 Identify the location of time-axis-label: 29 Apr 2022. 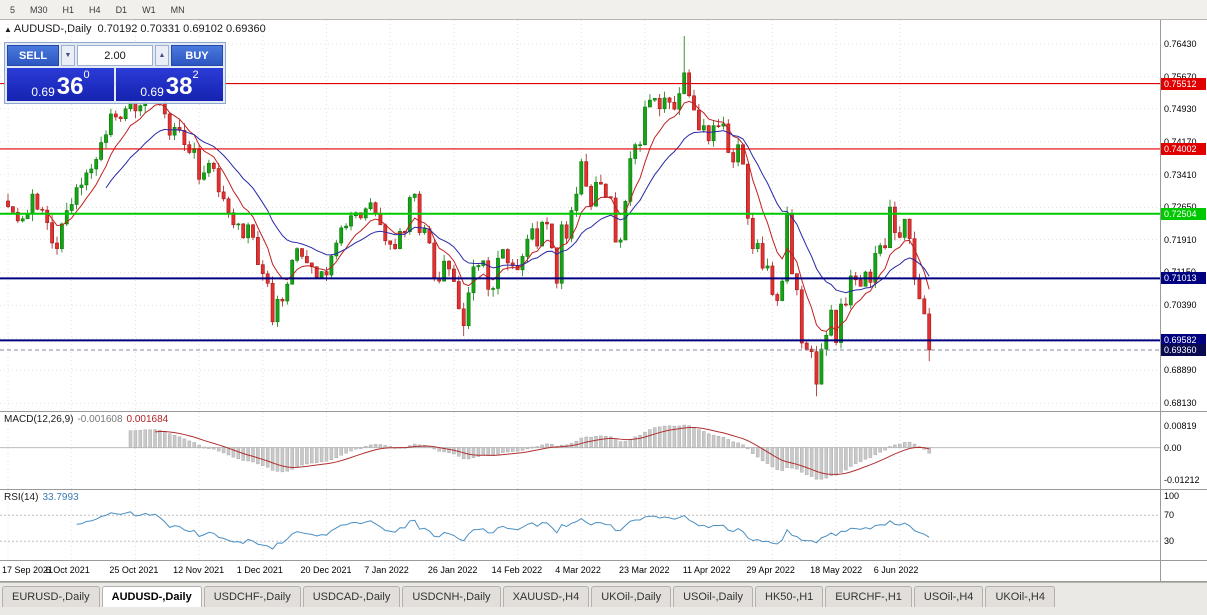
(770, 570).